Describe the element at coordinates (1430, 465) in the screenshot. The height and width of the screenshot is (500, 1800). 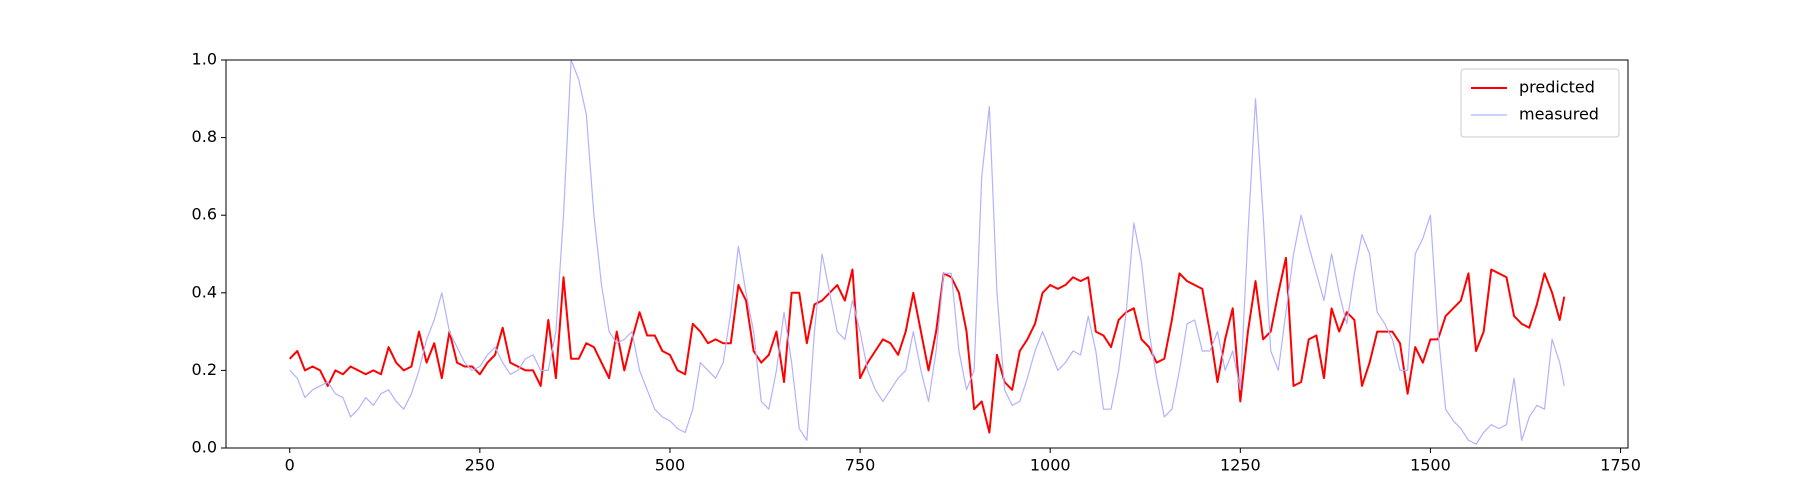
I see `x-tick-label: 1500` at that location.